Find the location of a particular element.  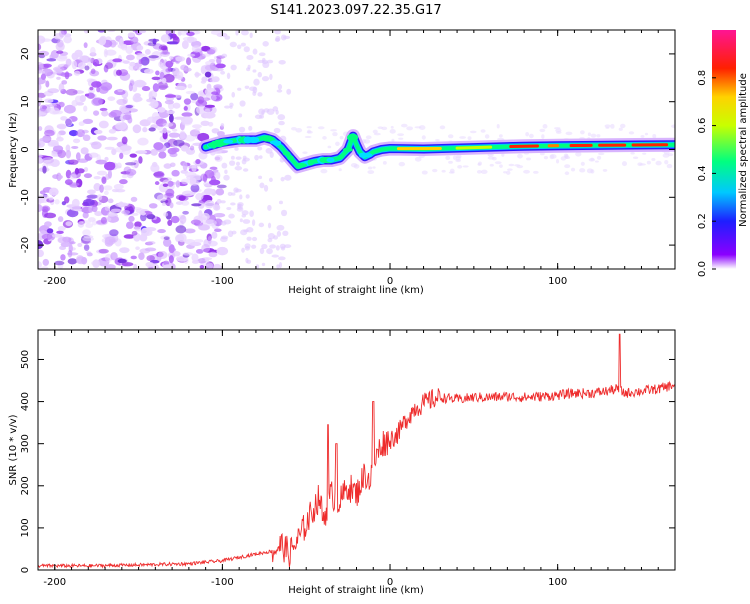

ridge-core is located at coordinates (474, 147).